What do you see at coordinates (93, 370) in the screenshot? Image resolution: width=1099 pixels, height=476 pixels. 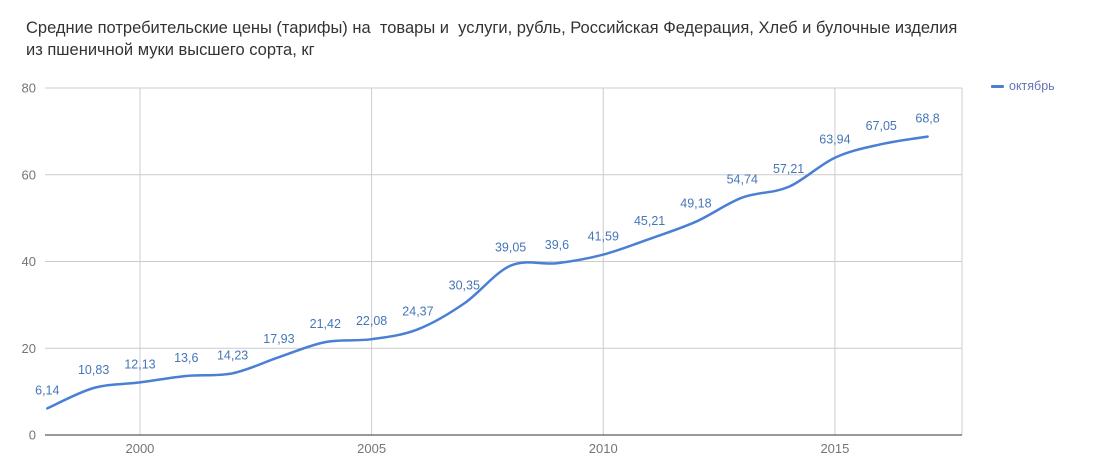 I see `point-label: 10,83` at bounding box center [93, 370].